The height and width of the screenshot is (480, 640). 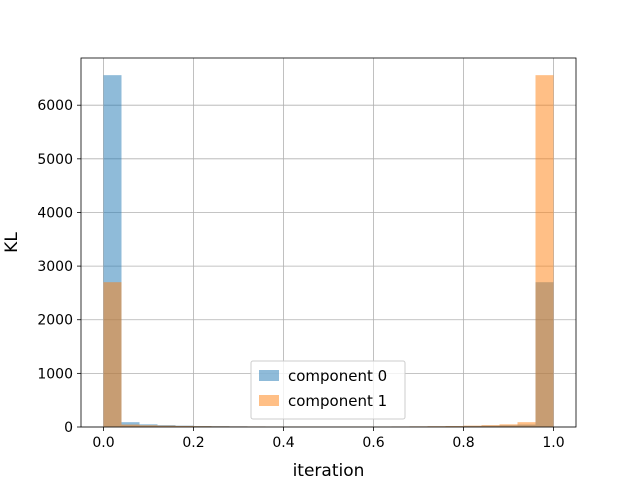 I want to click on x-tick-label: 0.6, so click(x=373, y=443).